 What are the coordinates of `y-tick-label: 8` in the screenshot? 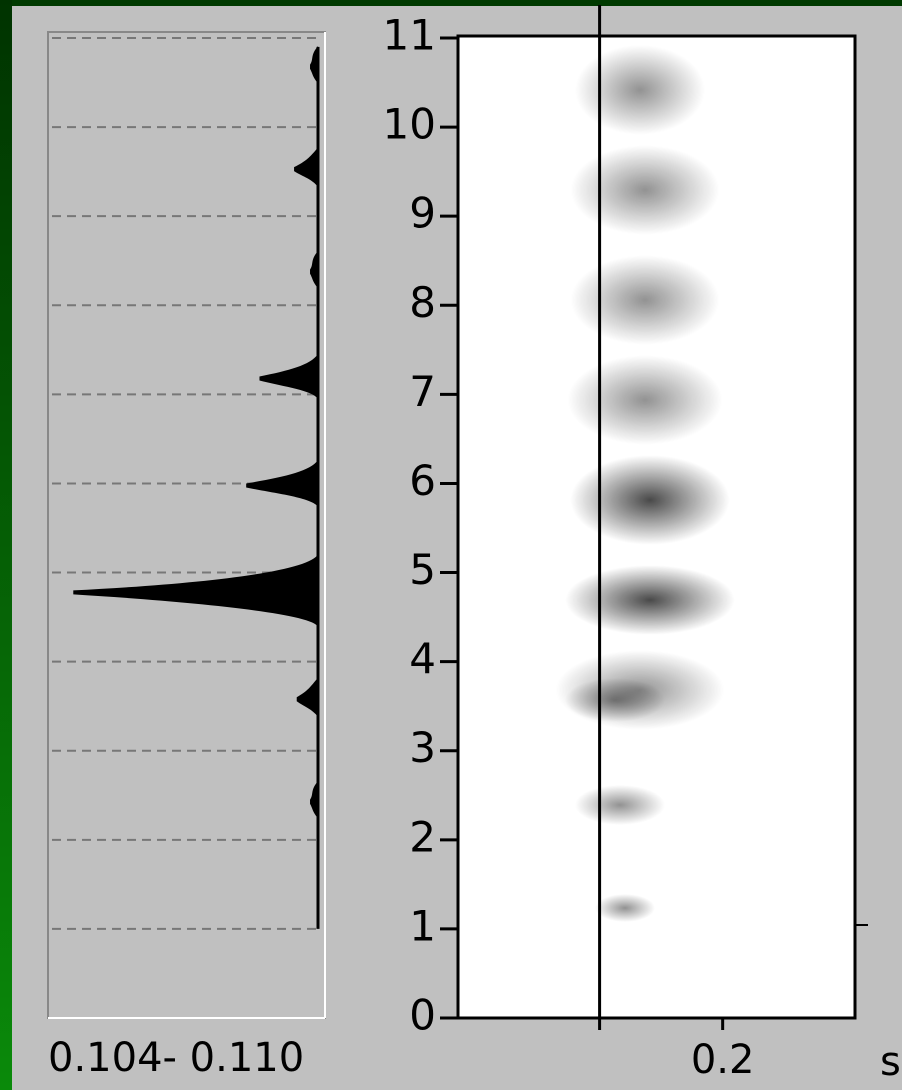 It's located at (422, 302).